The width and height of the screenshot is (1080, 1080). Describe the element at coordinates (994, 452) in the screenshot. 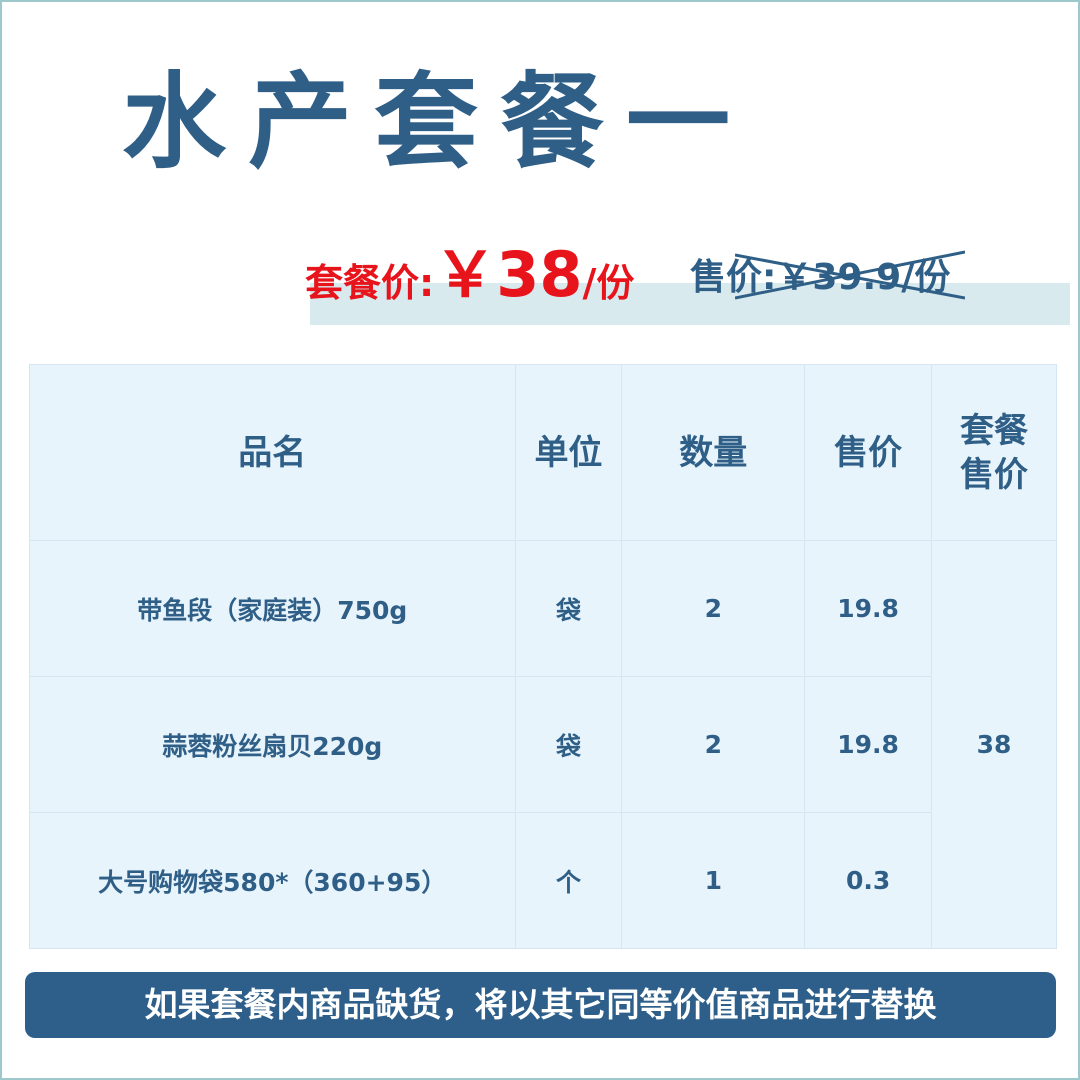

I see `header-package-price: 套餐售价` at that location.